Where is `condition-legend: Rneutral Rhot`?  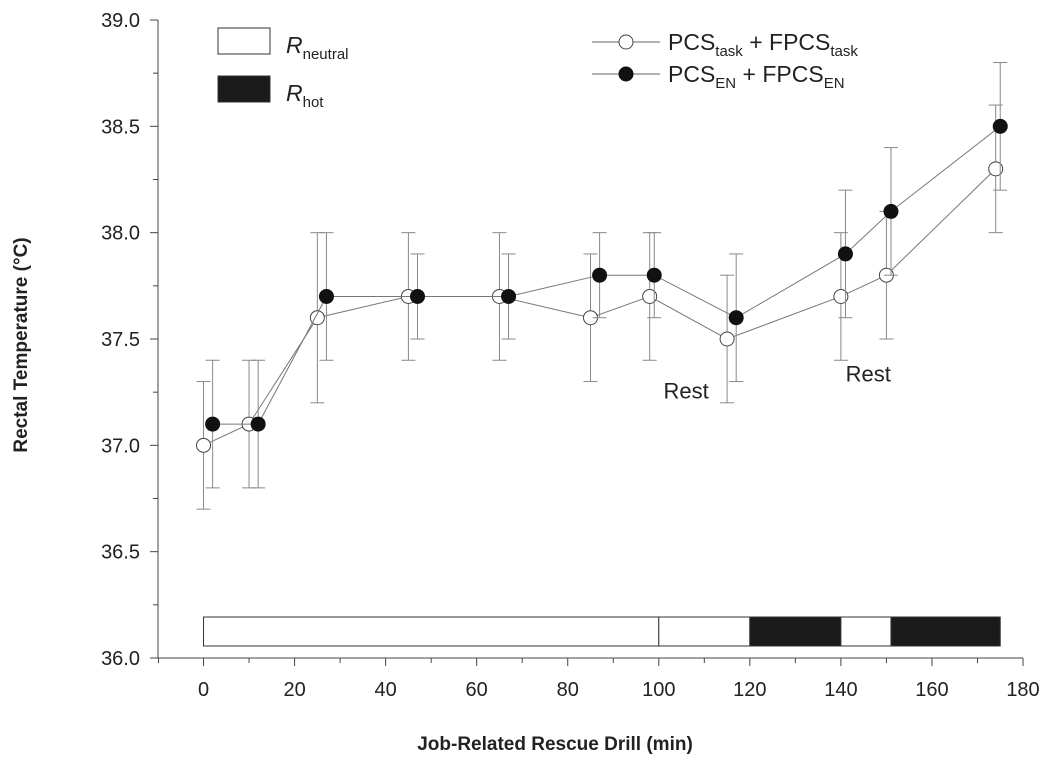 condition-legend: Rneutral Rhot is located at coordinates (283, 69).